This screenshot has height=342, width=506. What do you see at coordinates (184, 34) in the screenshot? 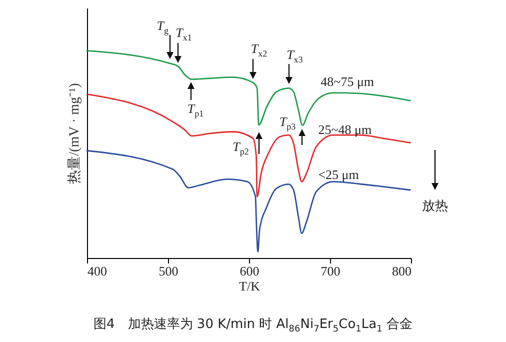
I see `annotation: T$_{x1}$` at bounding box center [184, 34].